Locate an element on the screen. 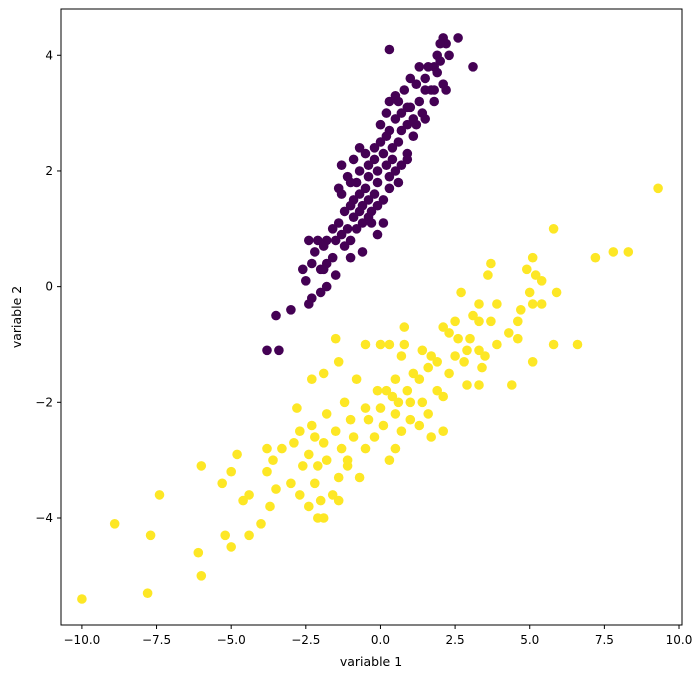 The height and width of the screenshot is (679, 698). y-tick-label: 4 is located at coordinates (49, 55).